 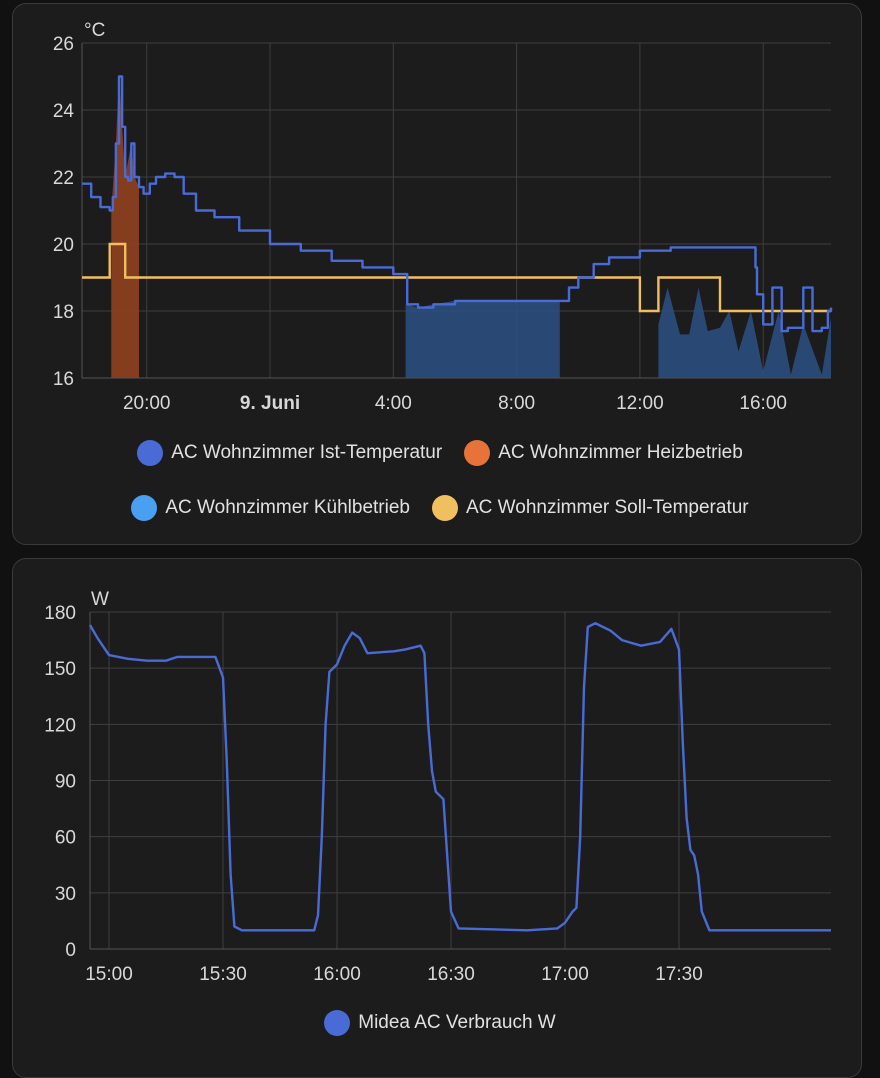 What do you see at coordinates (640, 403) in the screenshot?
I see `temperature-x-tick-label: 12:00` at bounding box center [640, 403].